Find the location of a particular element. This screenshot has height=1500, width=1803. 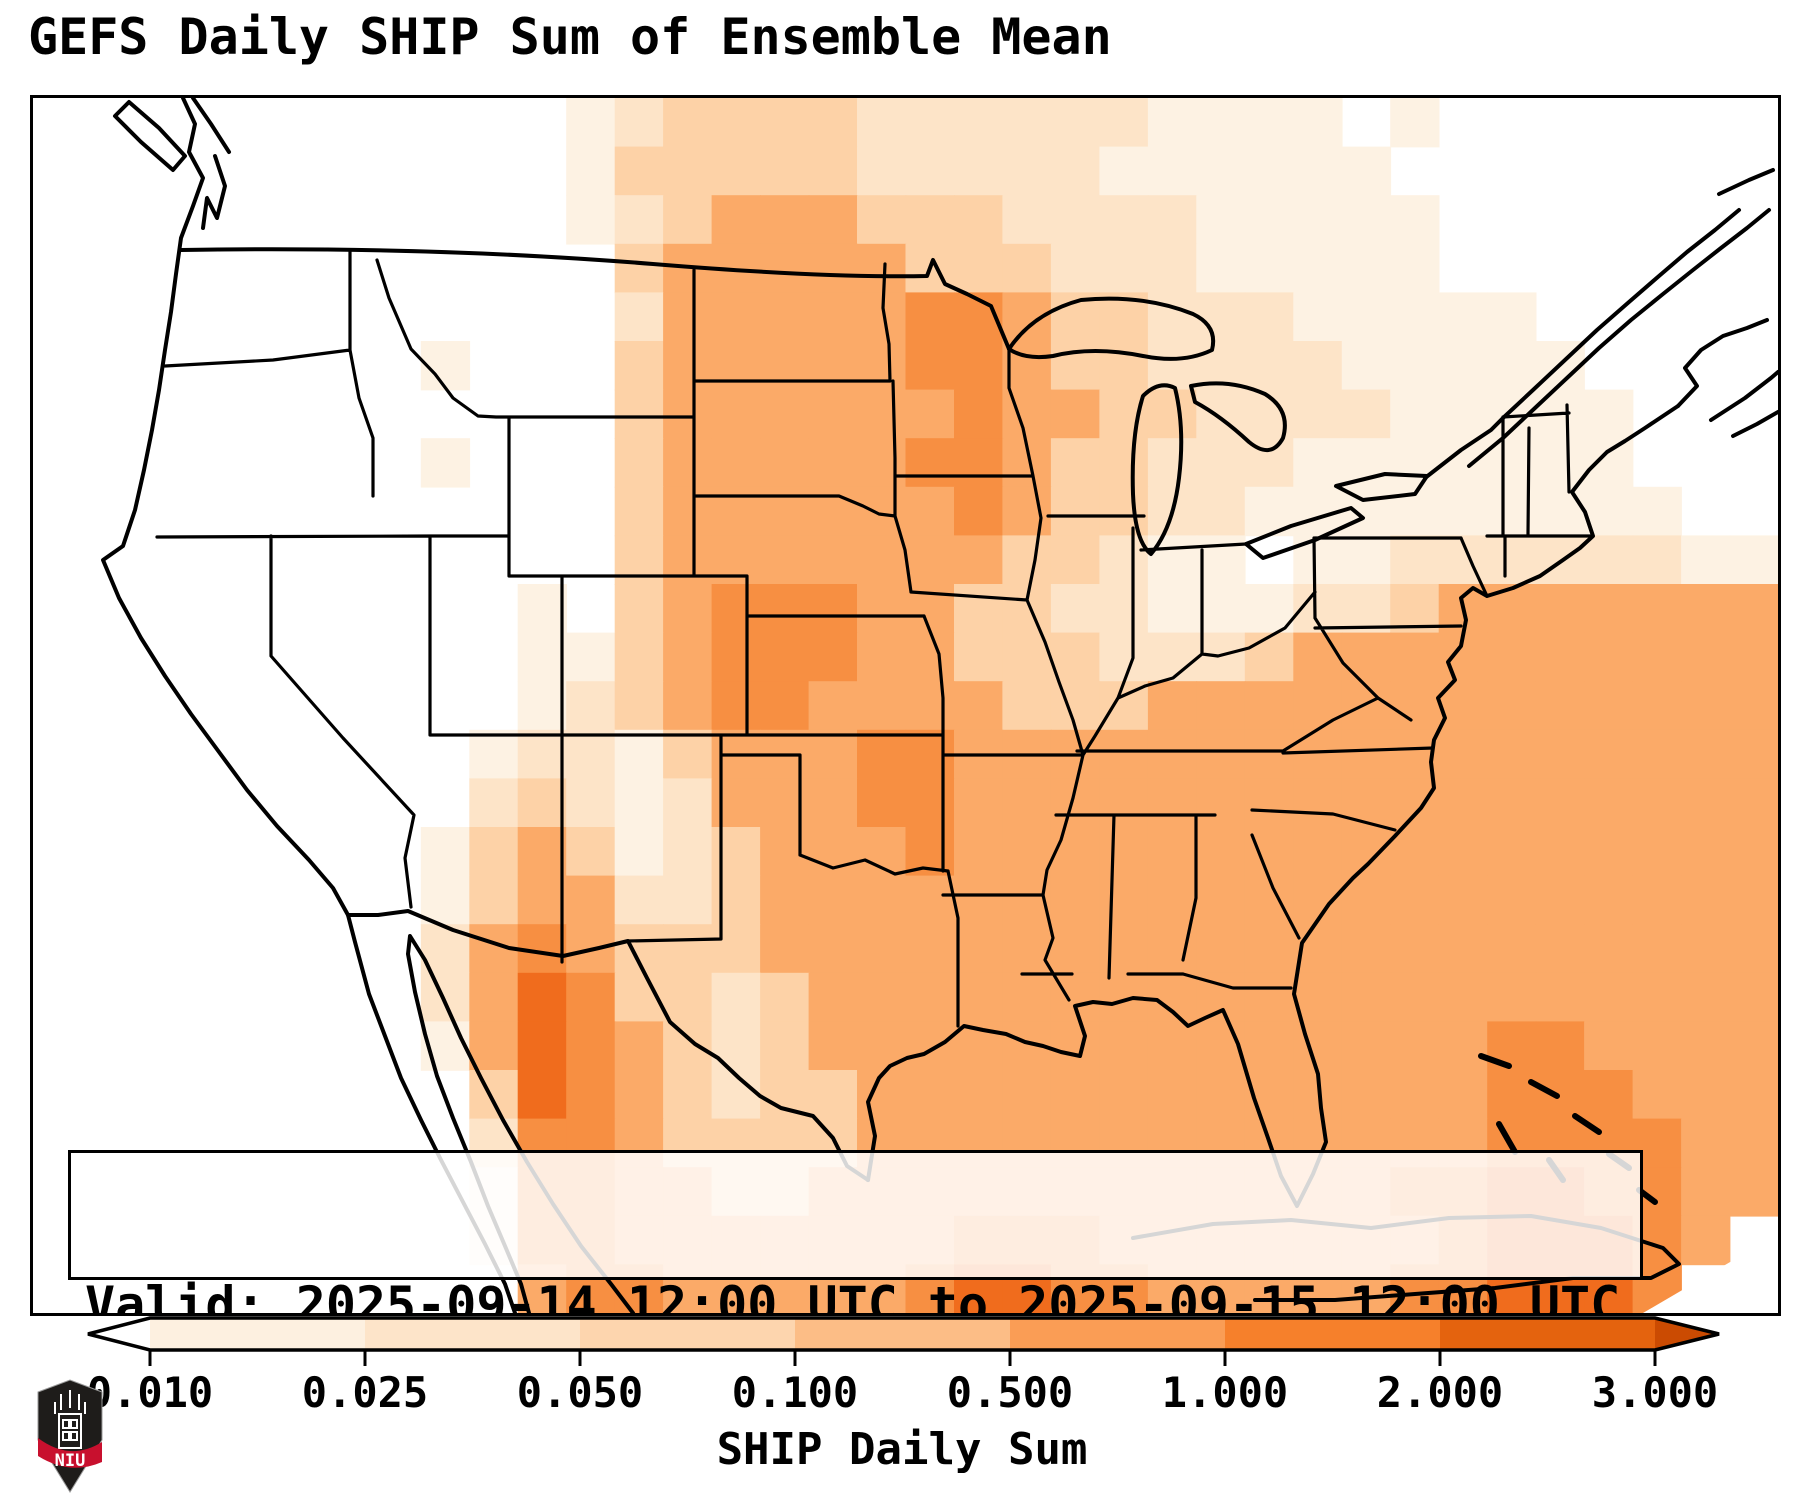

colorbar-axis-label: SHIP Daily Sum is located at coordinates (902, 1449).